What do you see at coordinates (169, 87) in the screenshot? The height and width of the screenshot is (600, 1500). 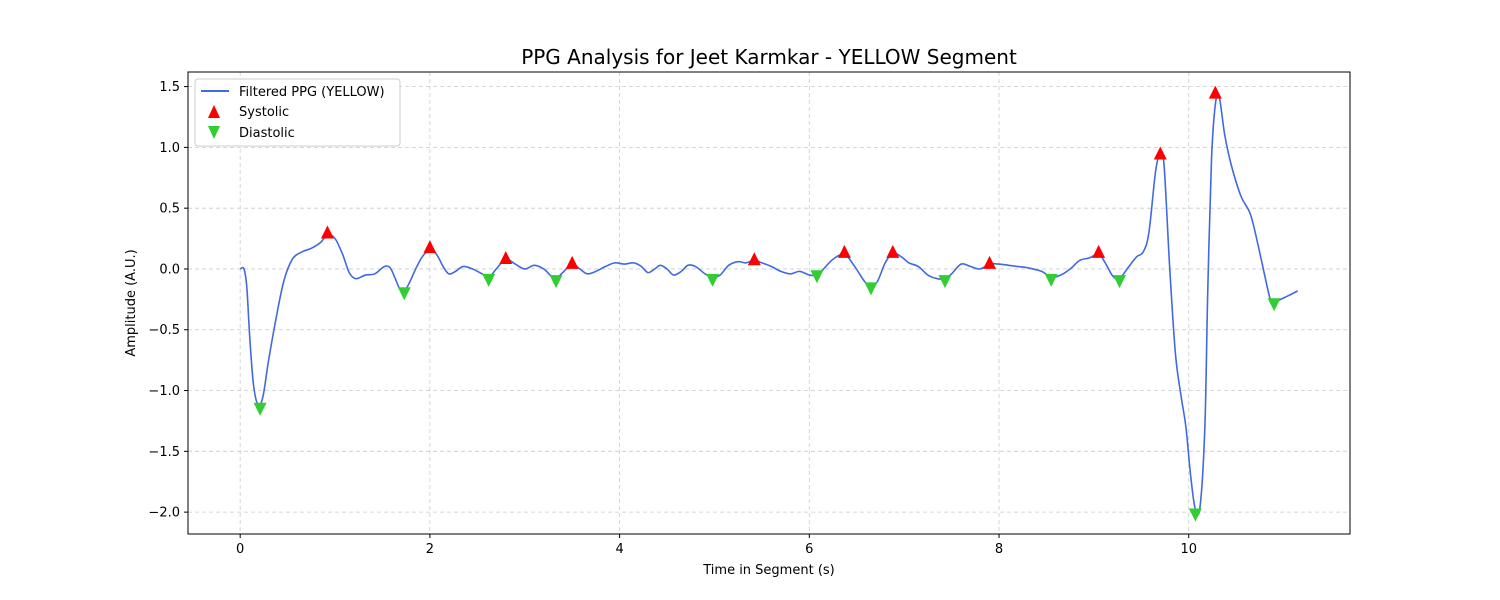 I see `y-tick-label: 1.5` at bounding box center [169, 87].